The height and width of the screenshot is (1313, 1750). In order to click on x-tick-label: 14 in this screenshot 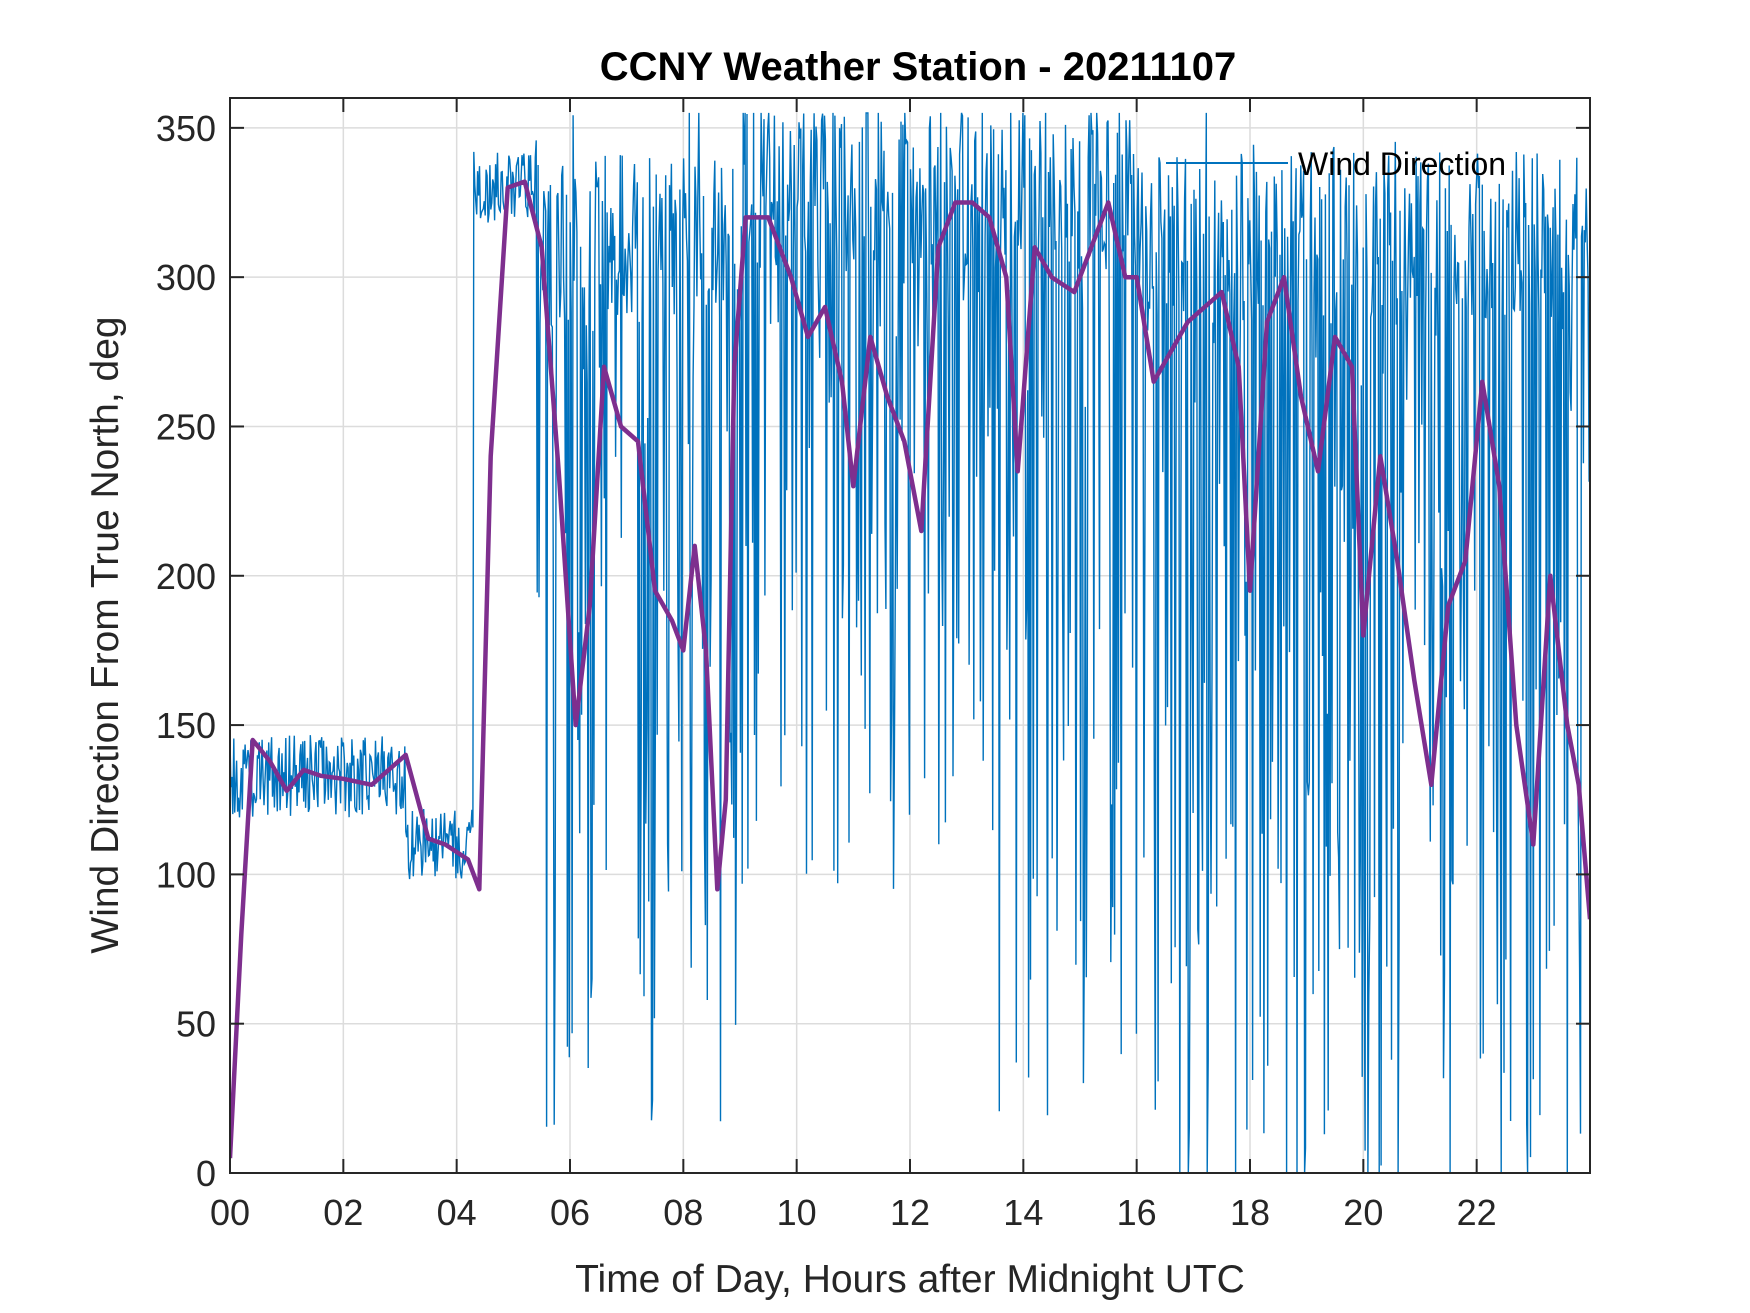, I will do `click(1023, 1212)`.